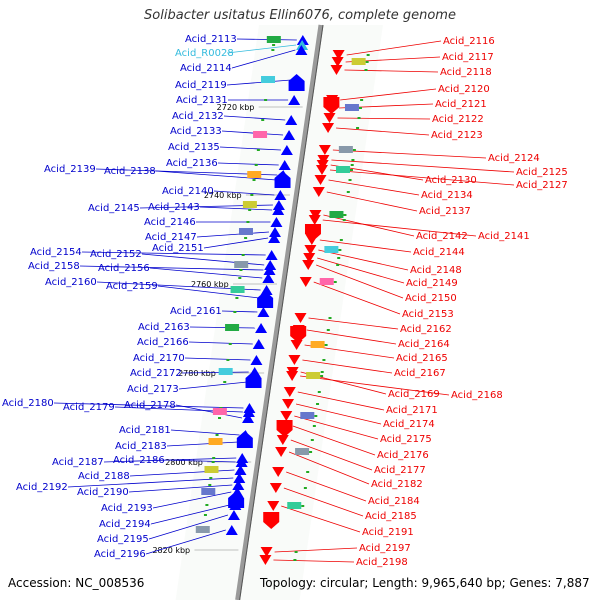  What do you see at coordinates (424, 344) in the screenshot?
I see `gene-label-right: Acid_2164` at bounding box center [424, 344].